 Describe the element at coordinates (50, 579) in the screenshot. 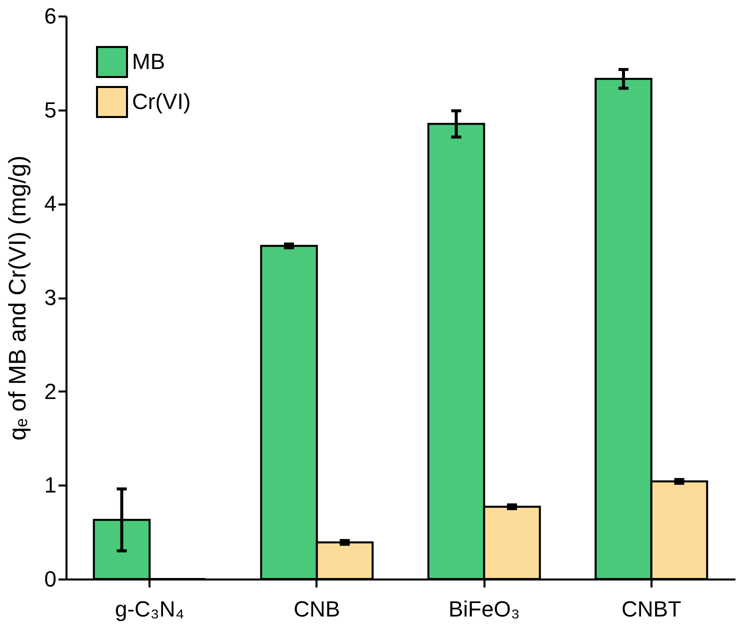

I see `y-tick-label: 0` at that location.